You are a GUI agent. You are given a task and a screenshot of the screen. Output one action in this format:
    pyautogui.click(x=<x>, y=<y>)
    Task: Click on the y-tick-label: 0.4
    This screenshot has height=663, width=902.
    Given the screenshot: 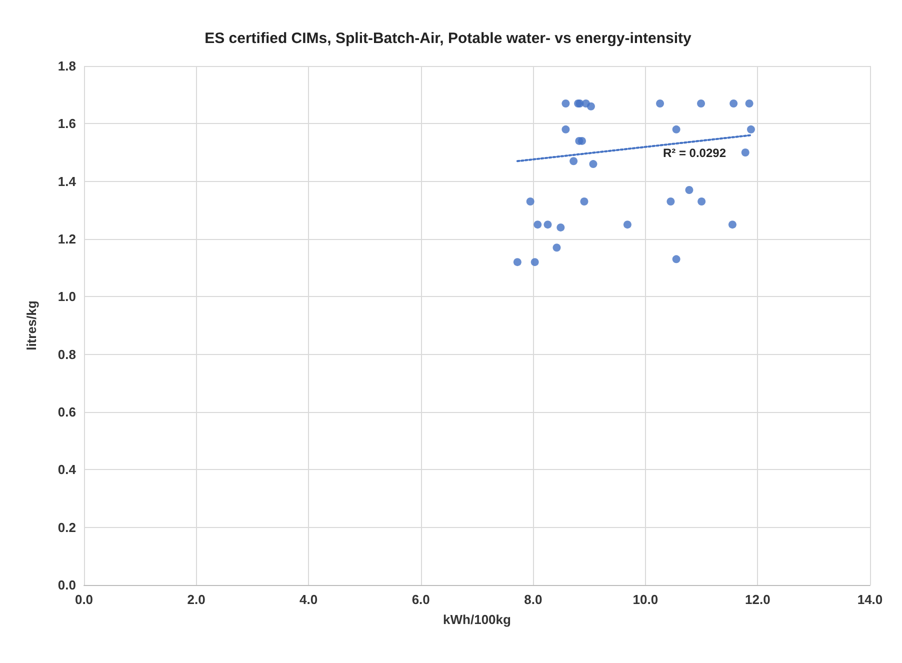 What is the action you would take?
    pyautogui.click(x=67, y=470)
    